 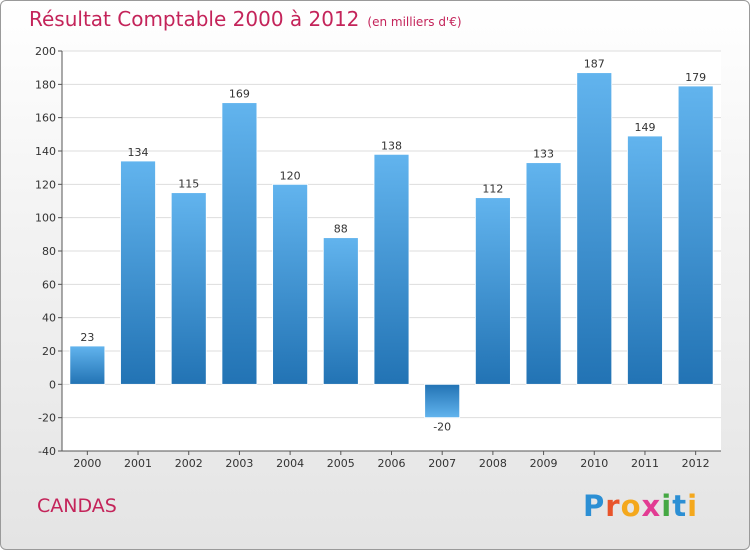 I want to click on x-tick-label: 2011, so click(x=645, y=463).